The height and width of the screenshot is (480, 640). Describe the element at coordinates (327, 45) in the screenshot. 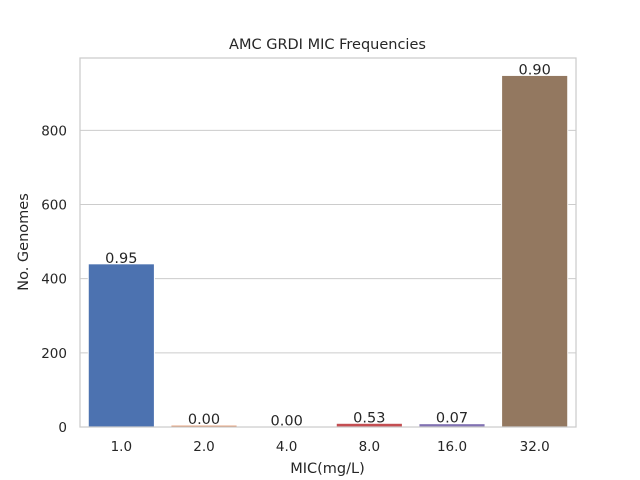

I see `chart-title: AMC GRDI MIC Frequencies` at that location.